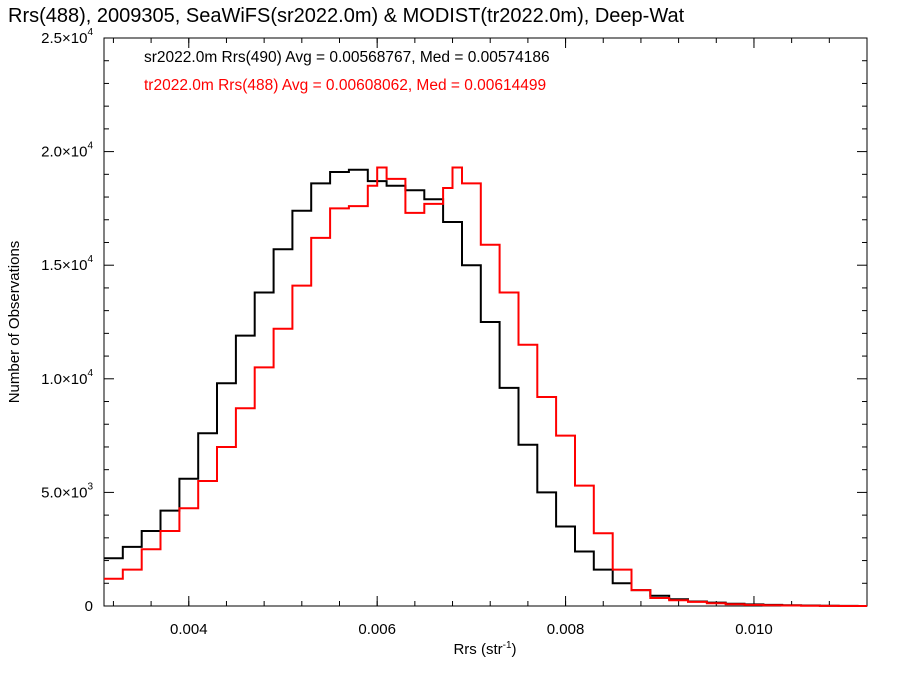  What do you see at coordinates (90, 486) in the screenshot?
I see `y-tick-exponent: 3` at bounding box center [90, 486].